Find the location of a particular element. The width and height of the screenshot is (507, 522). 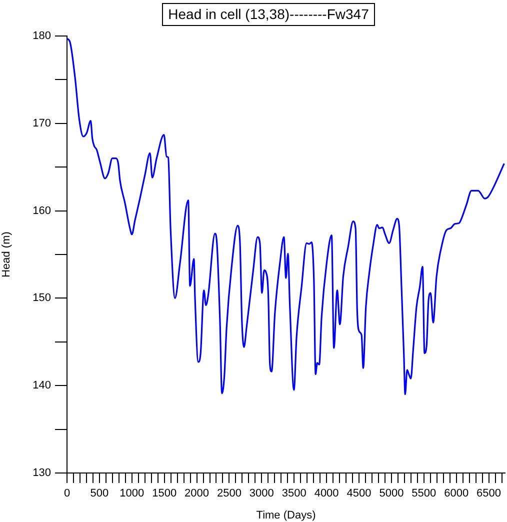

x-tick-label: 6500 is located at coordinates (489, 494).